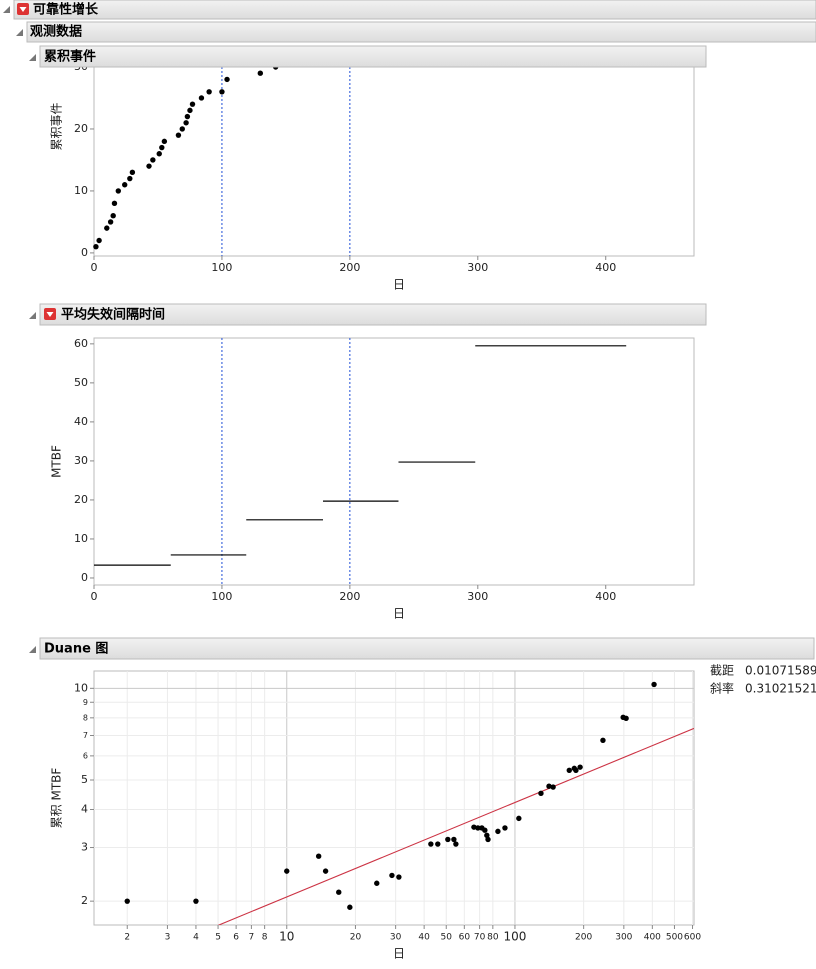 Image resolution: width=816 pixels, height=969 pixels. What do you see at coordinates (81, 421) in the screenshot?
I see `y-tick-label: 40` at bounding box center [81, 421].